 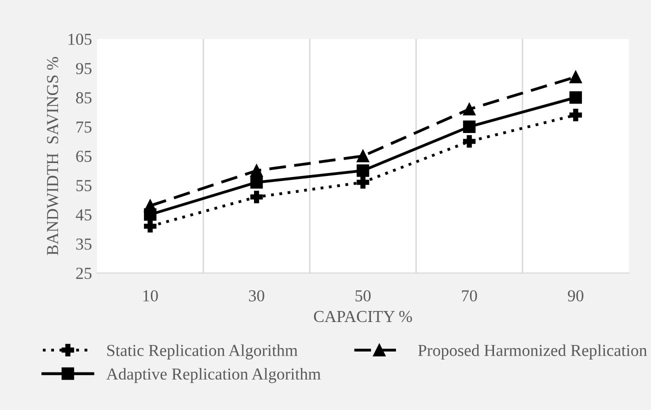 I want to click on y-tick-label: 85, so click(x=84, y=98).